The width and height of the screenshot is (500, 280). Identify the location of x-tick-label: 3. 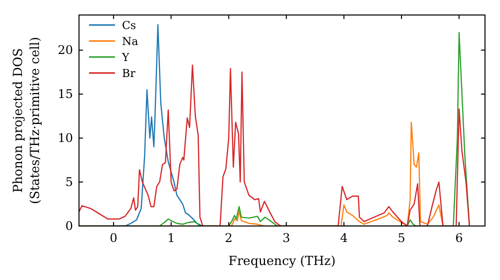
(286, 238).